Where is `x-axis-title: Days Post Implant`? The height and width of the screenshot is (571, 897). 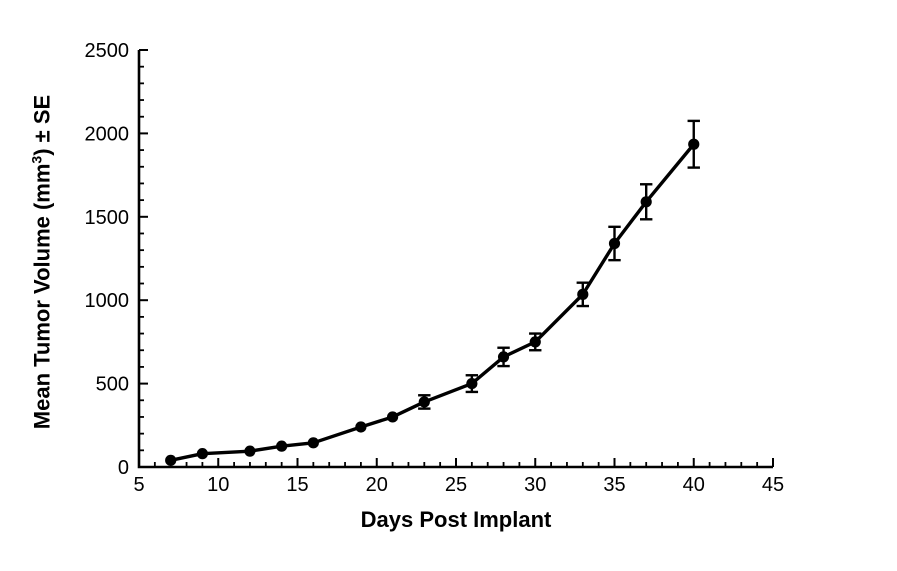 x-axis-title: Days Post Implant is located at coordinates (456, 519).